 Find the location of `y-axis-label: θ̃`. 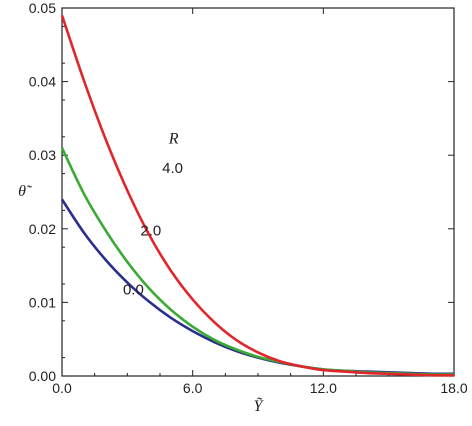

y-axis-label: θ̃ is located at coordinates (25, 191).